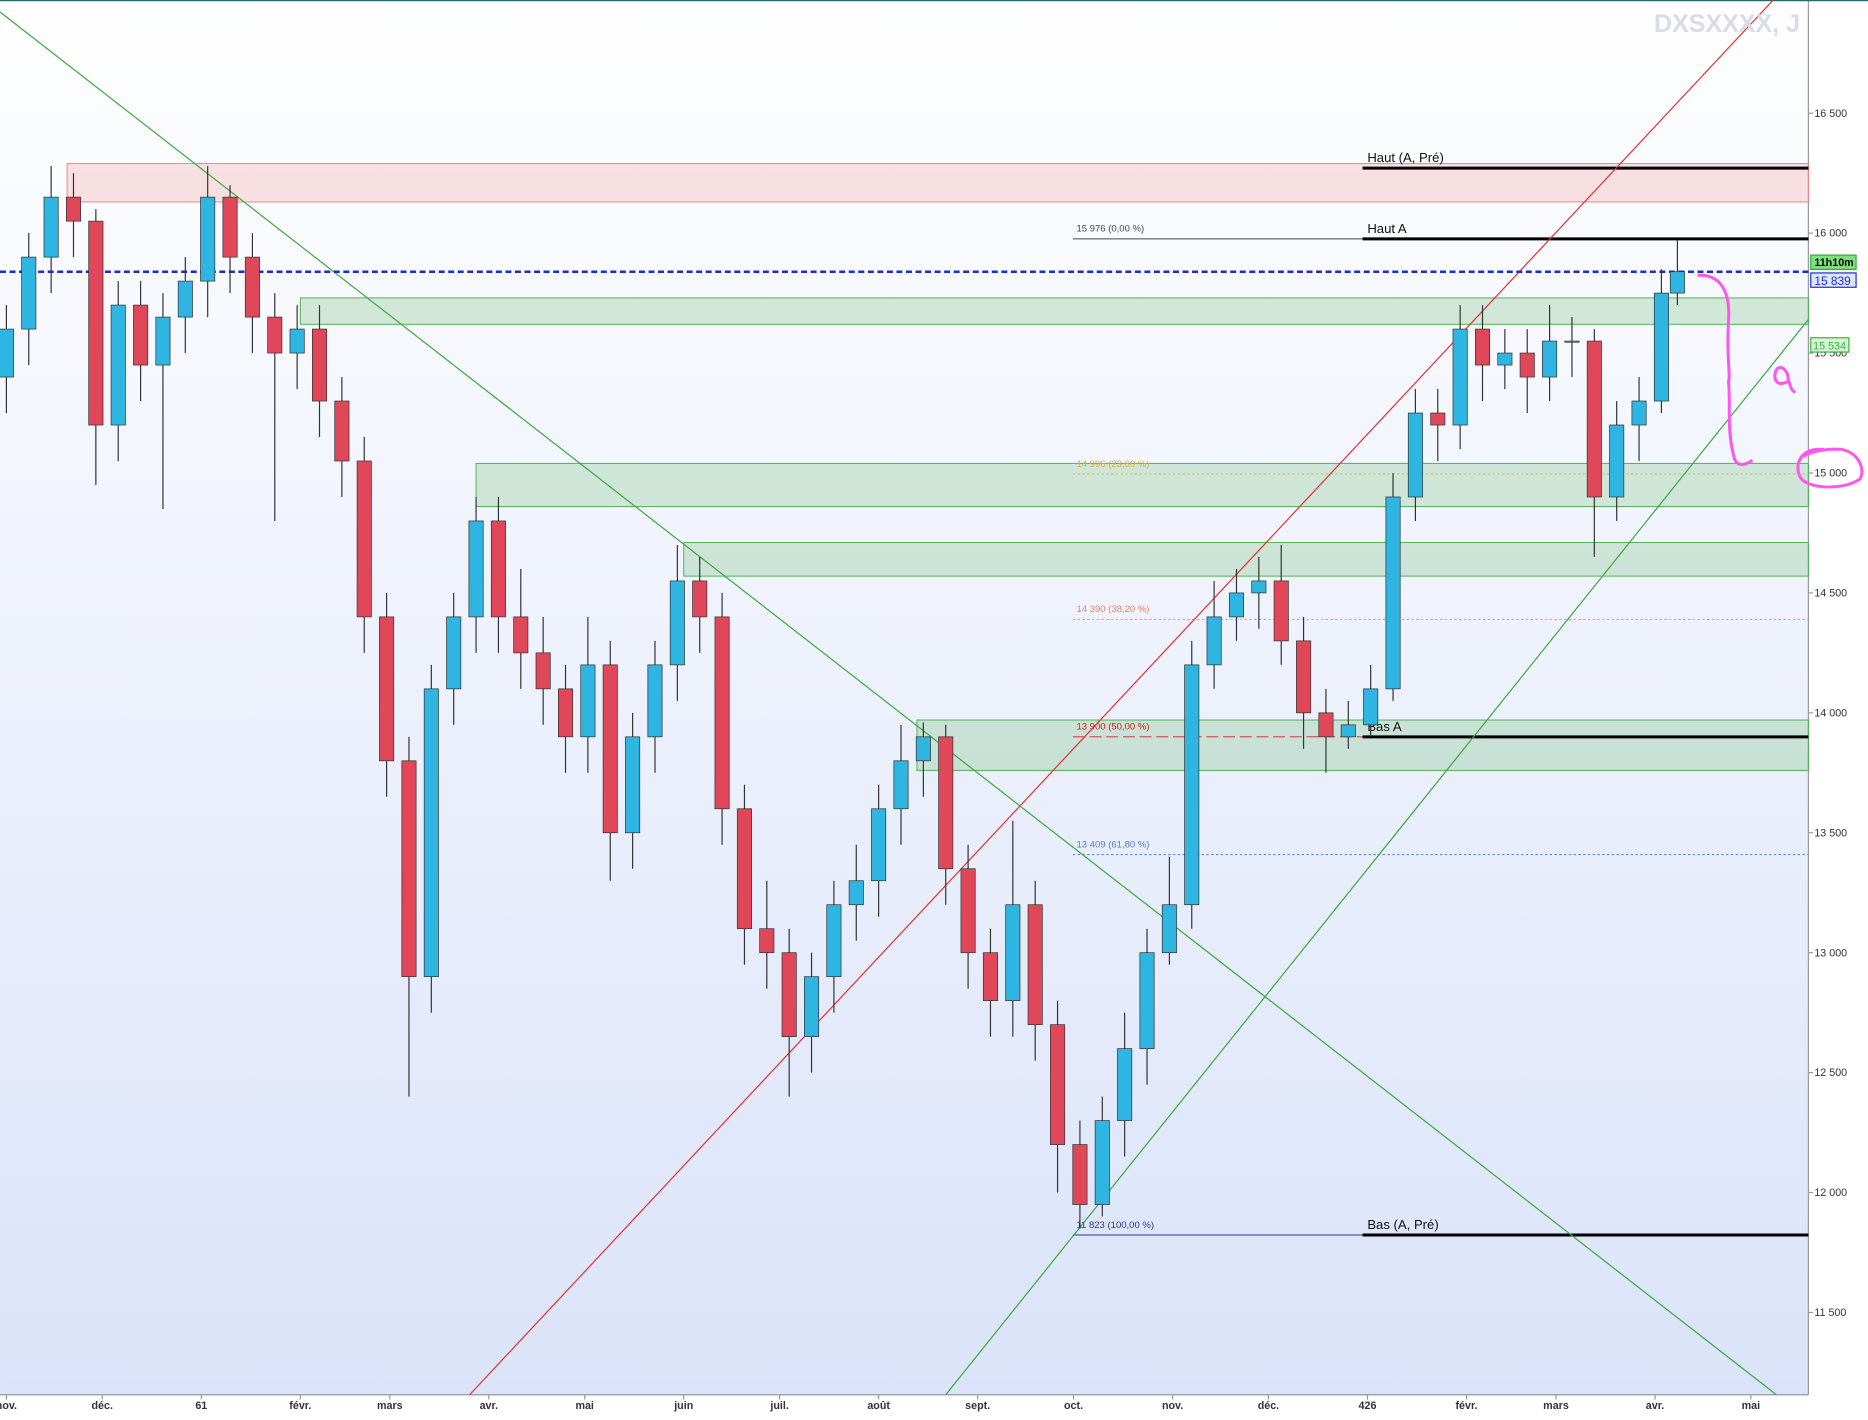 The width and height of the screenshot is (1868, 1420). What do you see at coordinates (683, 1406) in the screenshot?
I see `x-tick-label: juin` at bounding box center [683, 1406].